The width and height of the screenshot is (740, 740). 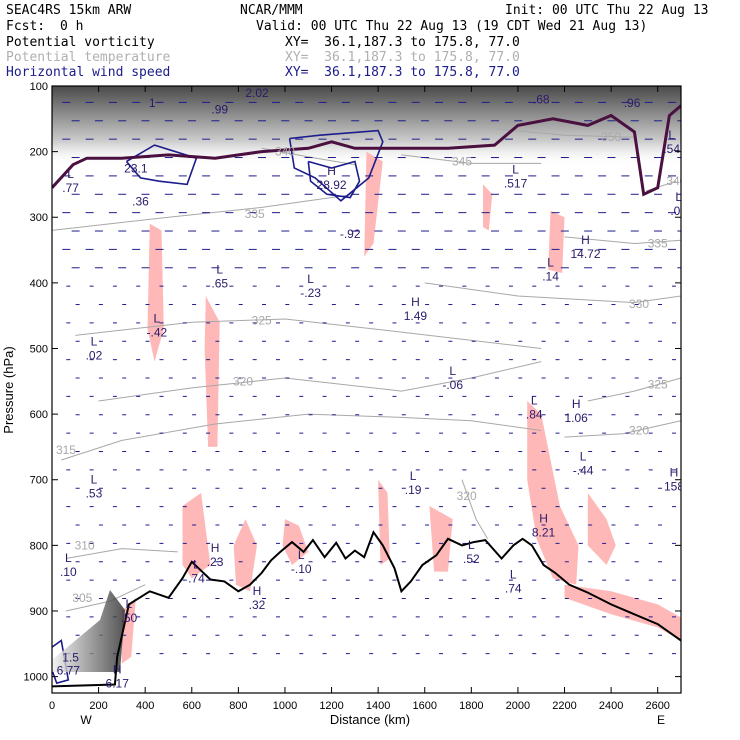 What do you see at coordinates (611, 137) in the screenshot?
I see `theta-contour-label: 350` at bounding box center [611, 137].